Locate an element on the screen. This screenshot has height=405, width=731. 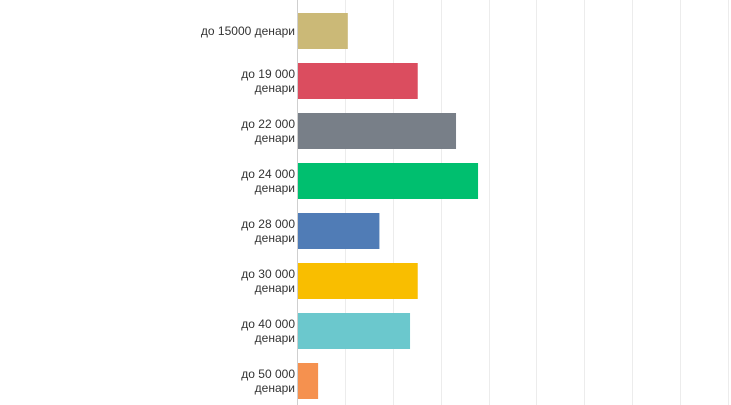
category-label: до 19 000 денари is located at coordinates (268, 81).